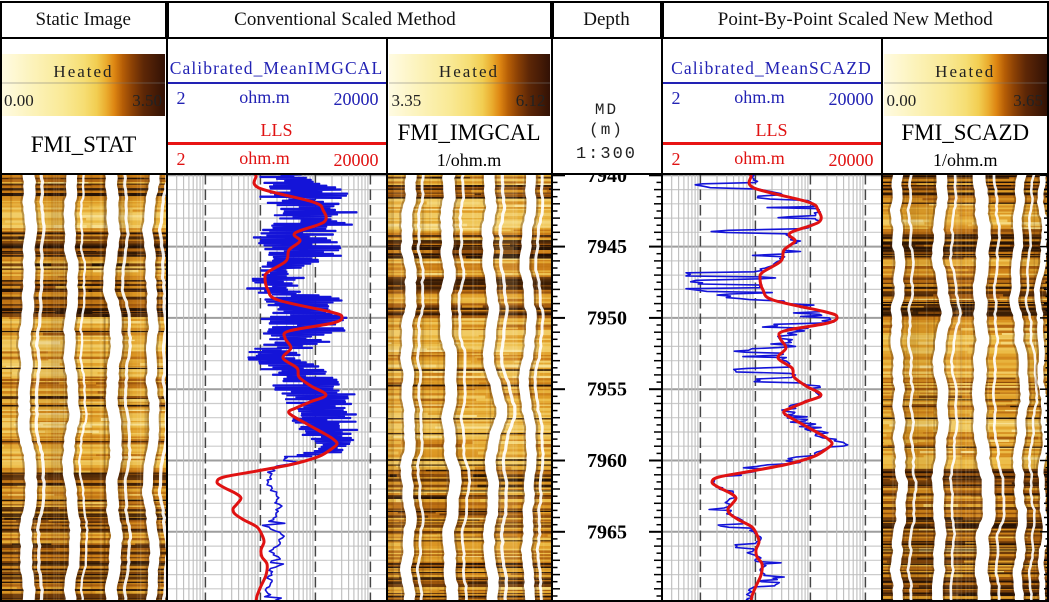 The image size is (1049, 602). Describe the element at coordinates (607, 318) in the screenshot. I see `svg-text: 7950` at that location.